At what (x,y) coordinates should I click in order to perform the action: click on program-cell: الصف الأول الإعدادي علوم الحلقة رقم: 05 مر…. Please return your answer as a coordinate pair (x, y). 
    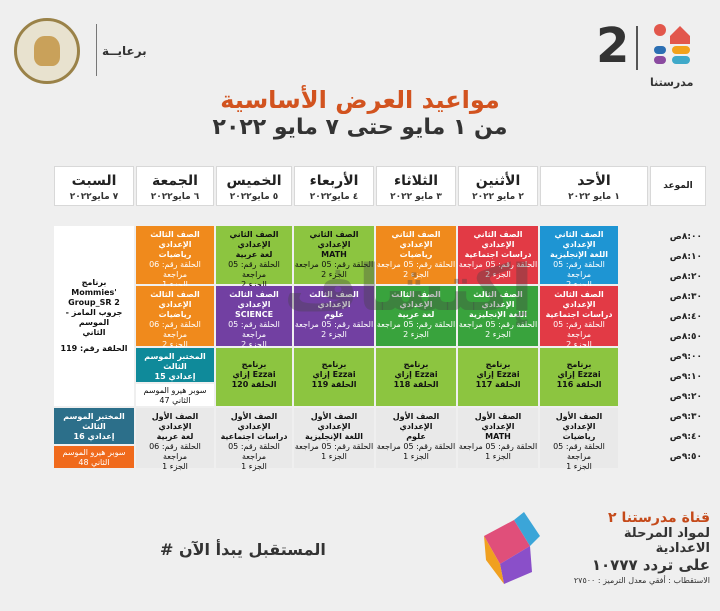
    Looking at the image, I should click on (416, 438).